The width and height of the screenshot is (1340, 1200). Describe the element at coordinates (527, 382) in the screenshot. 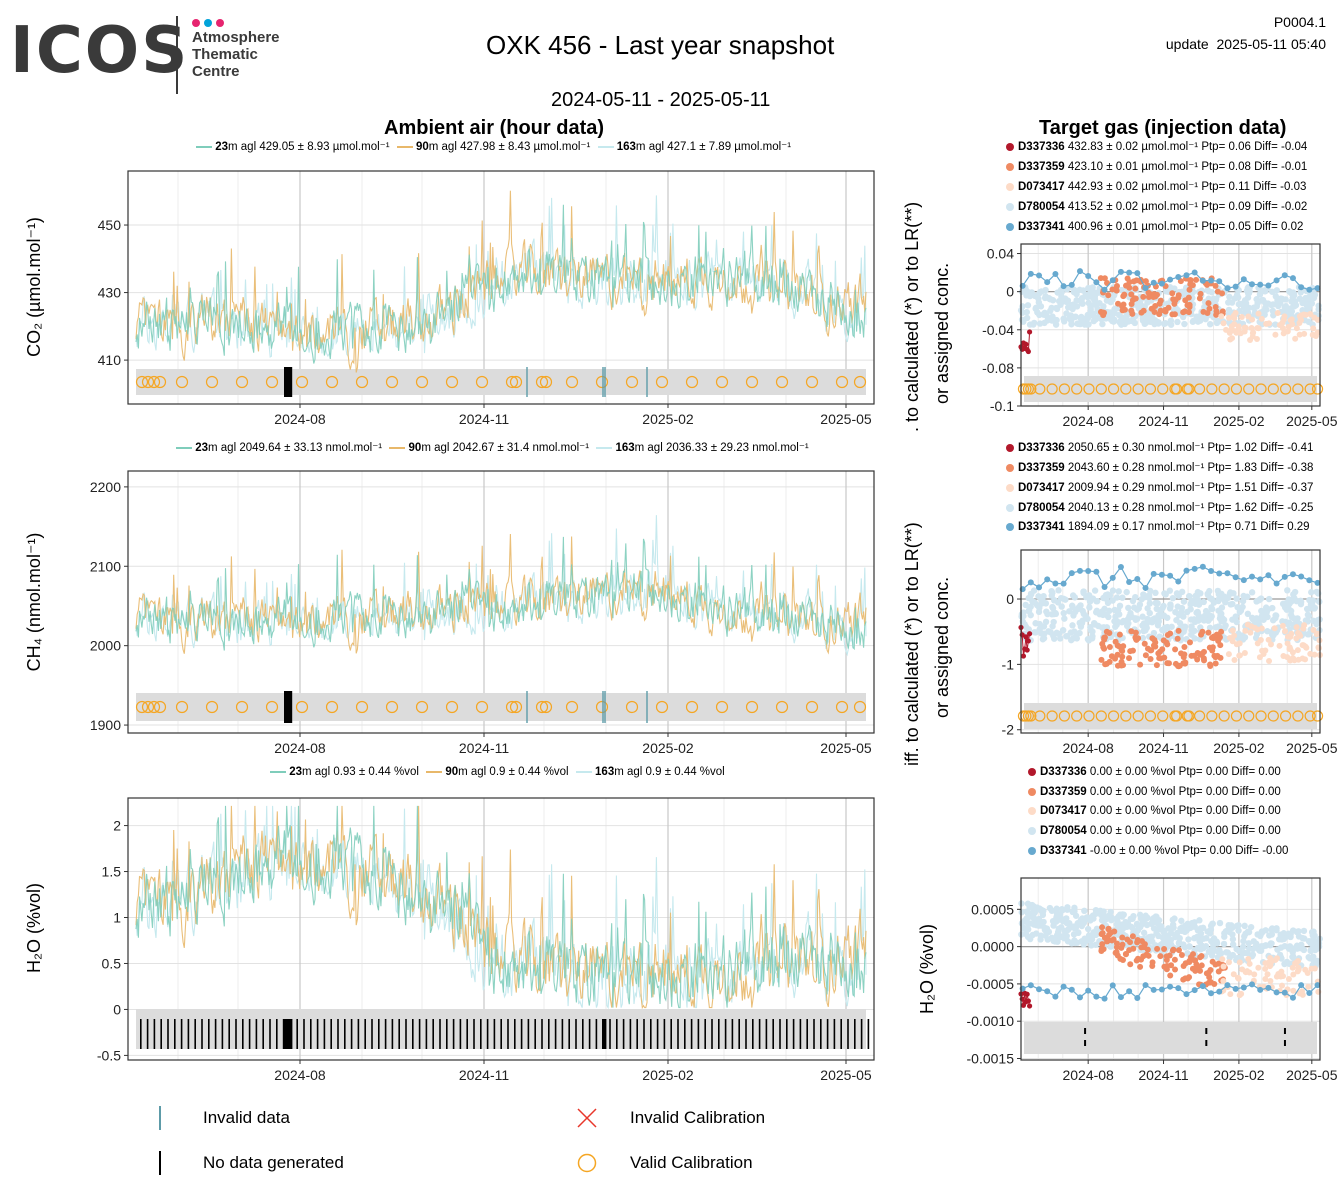

I see `invalid-data-bar` at that location.